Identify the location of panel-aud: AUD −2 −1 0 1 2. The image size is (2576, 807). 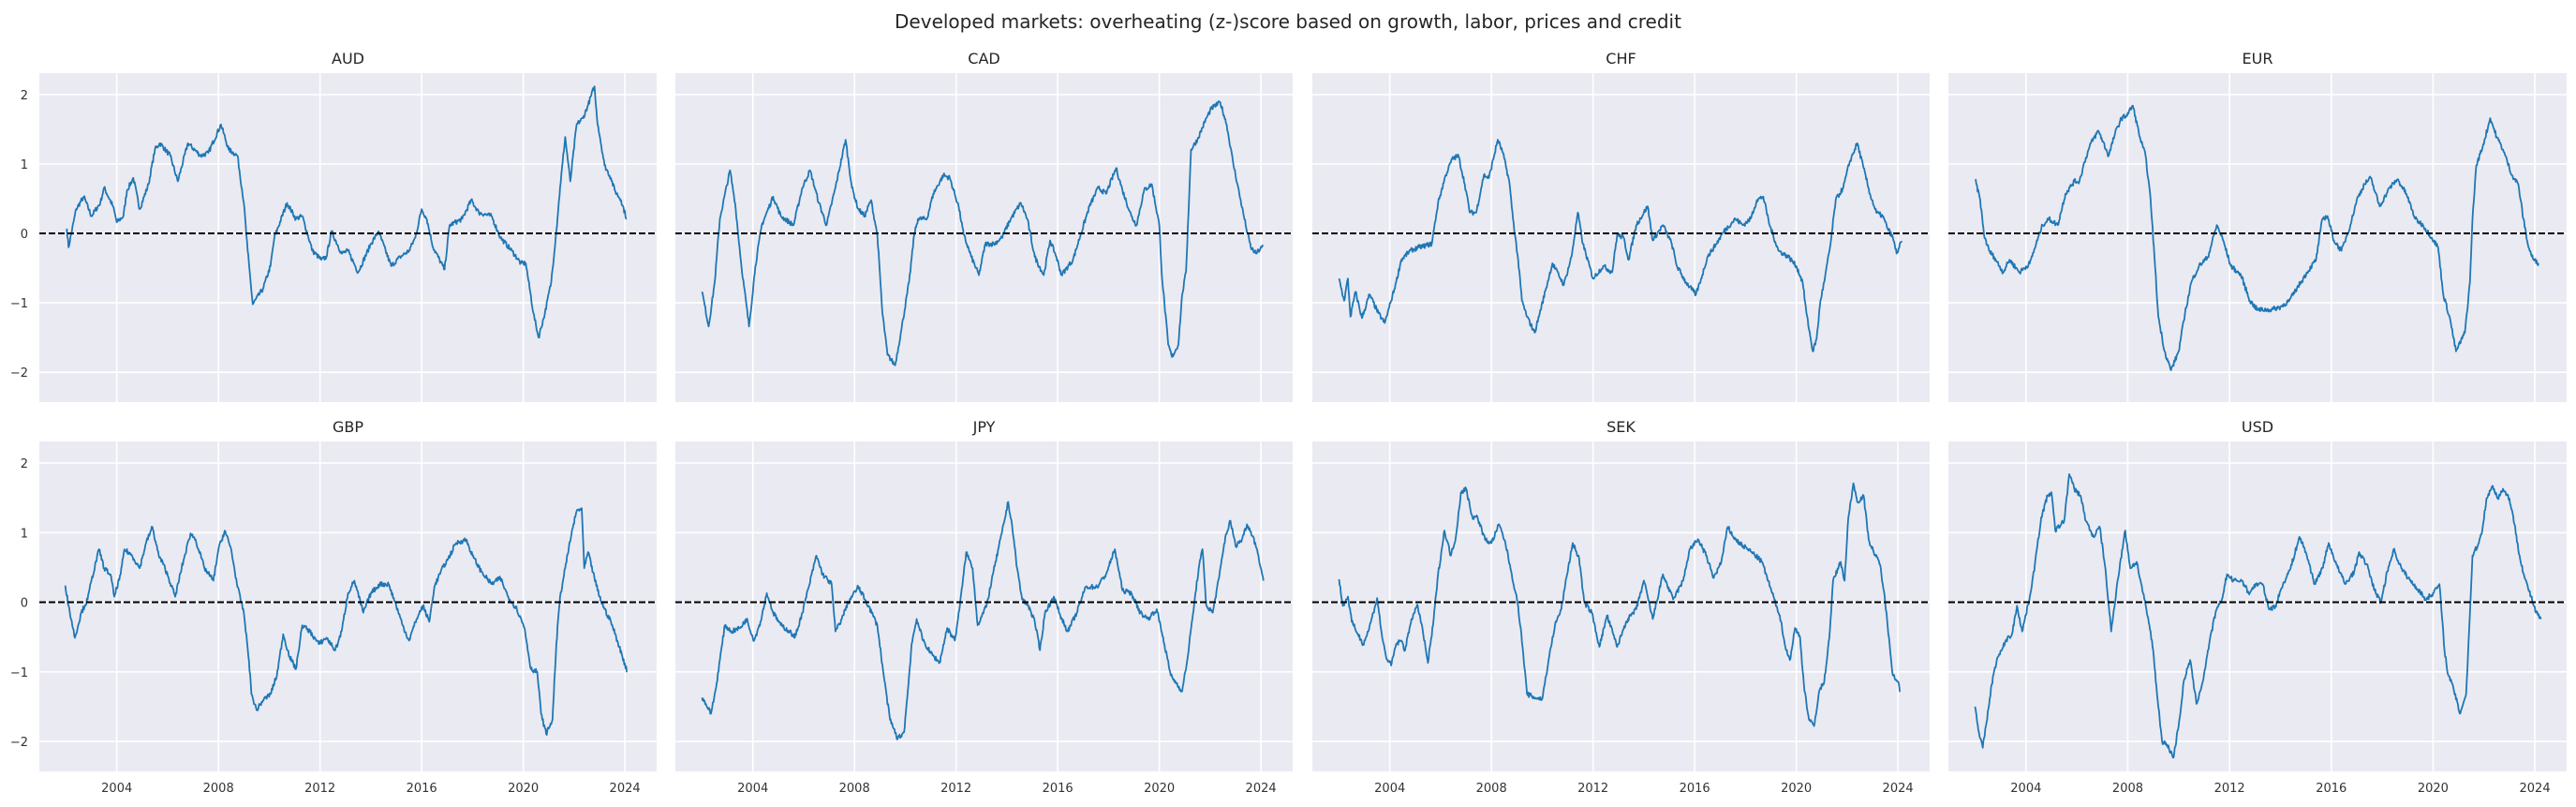
(333, 226).